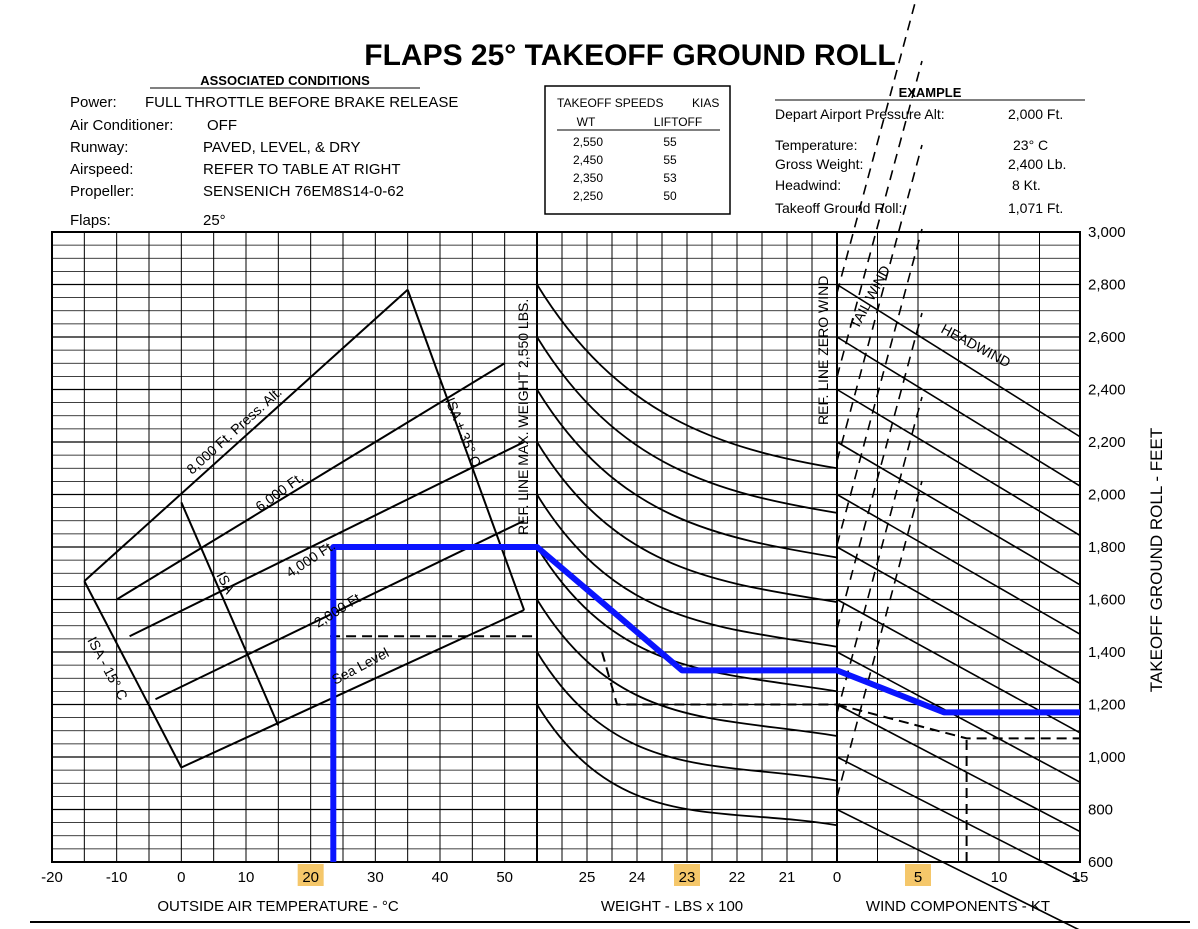  Describe the element at coordinates (463, 432) in the screenshot. I see `label-isa-plus-35: ISA + 35° C` at that location.